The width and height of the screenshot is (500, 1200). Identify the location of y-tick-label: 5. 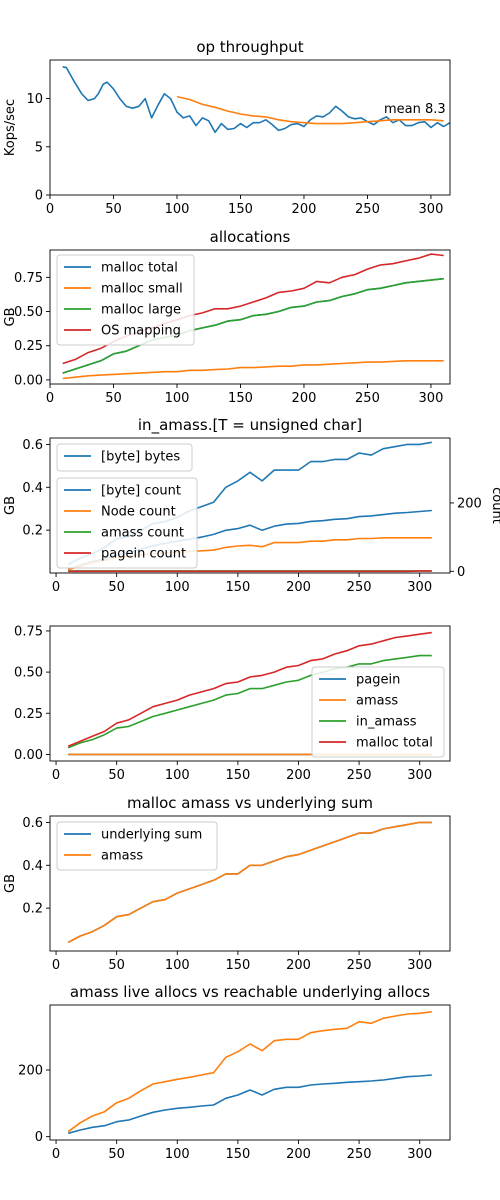
(39, 147).